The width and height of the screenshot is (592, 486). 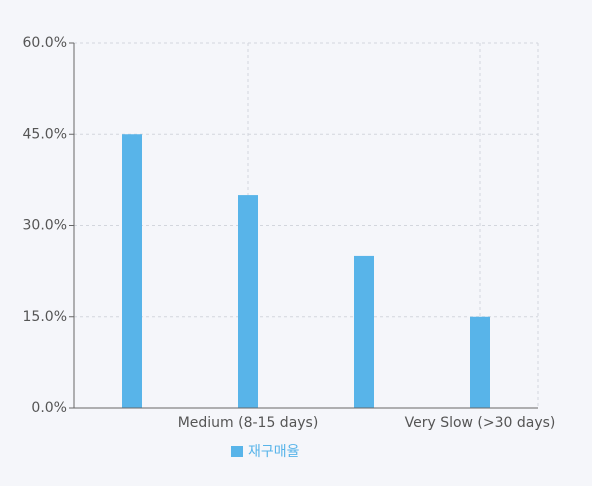 I want to click on y-tick-label: 15.0%, so click(x=45, y=317).